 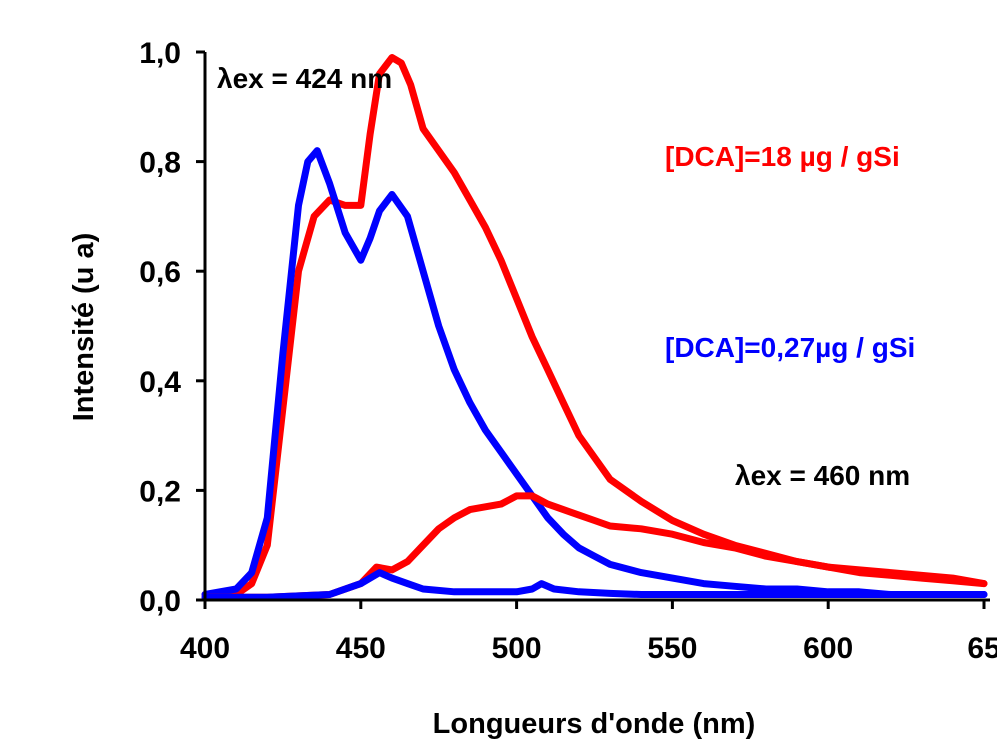 What do you see at coordinates (828, 648) in the screenshot?
I see `x-tick-label: 600` at bounding box center [828, 648].